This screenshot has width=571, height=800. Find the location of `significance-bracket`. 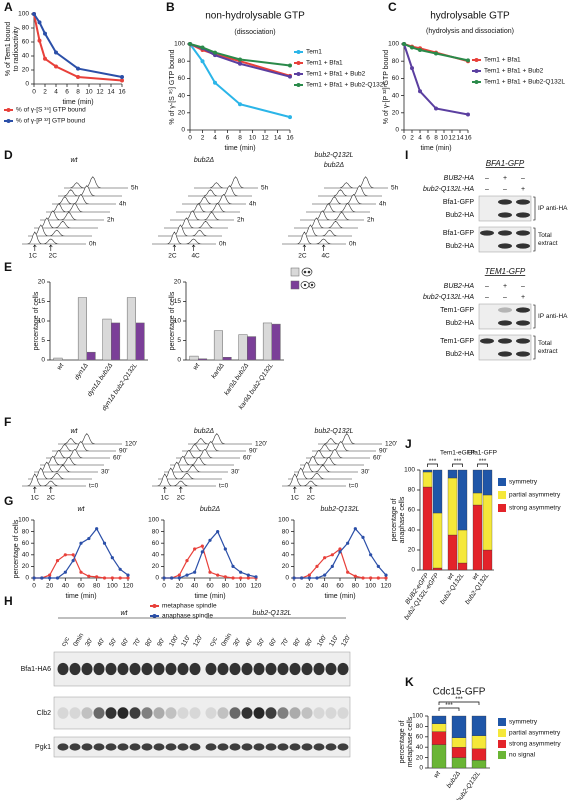

significance-bracket is located at coordinates (459, 703).